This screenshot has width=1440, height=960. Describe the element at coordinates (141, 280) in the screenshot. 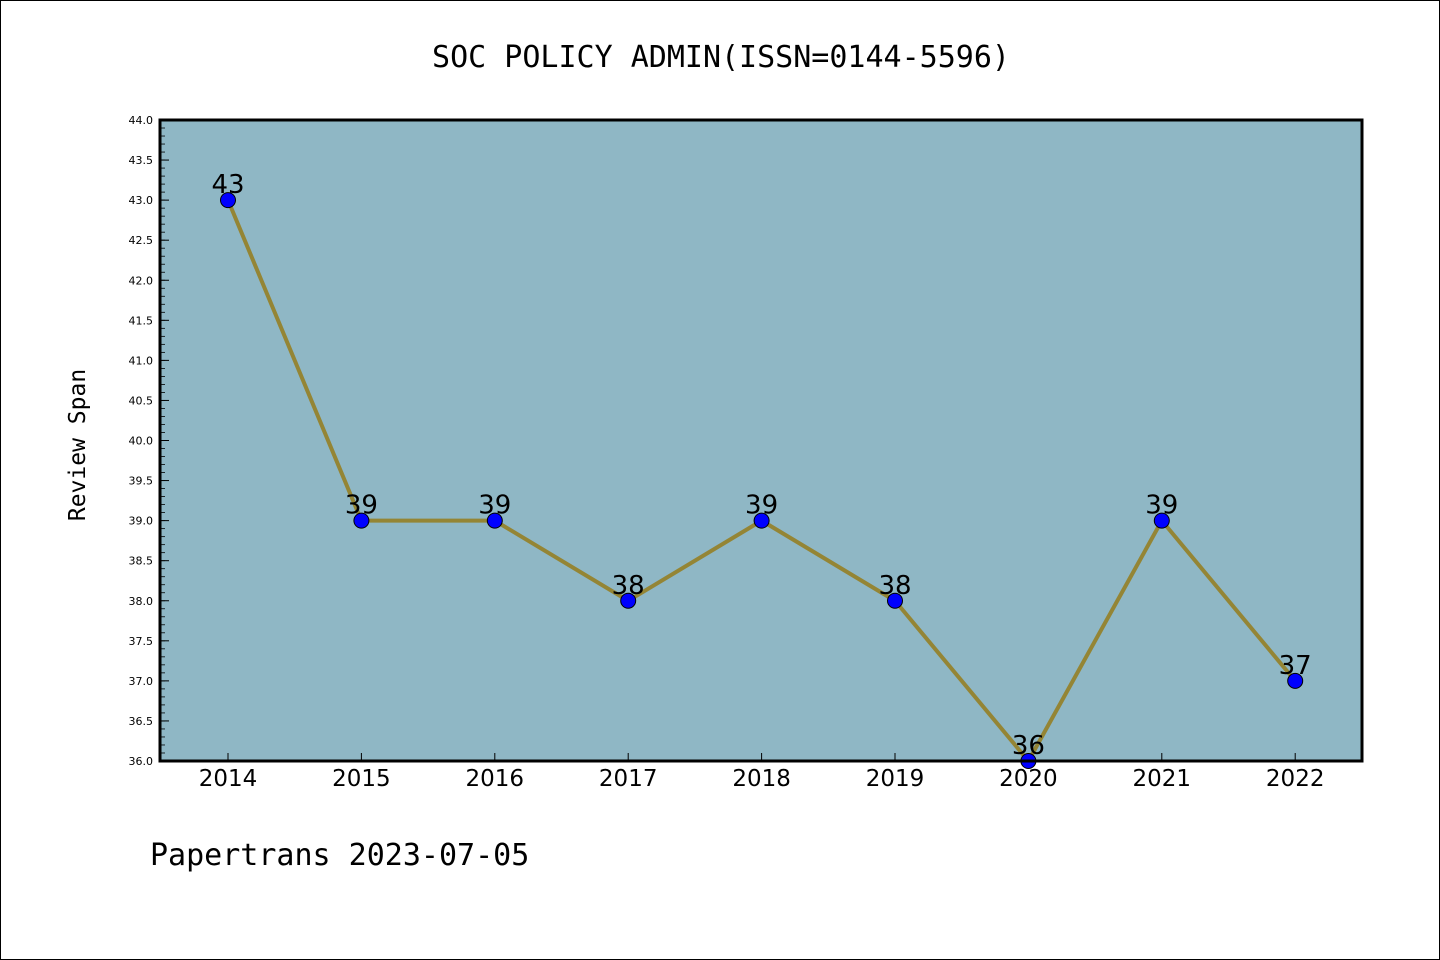

I see `y-tick-label: 42.0` at that location.